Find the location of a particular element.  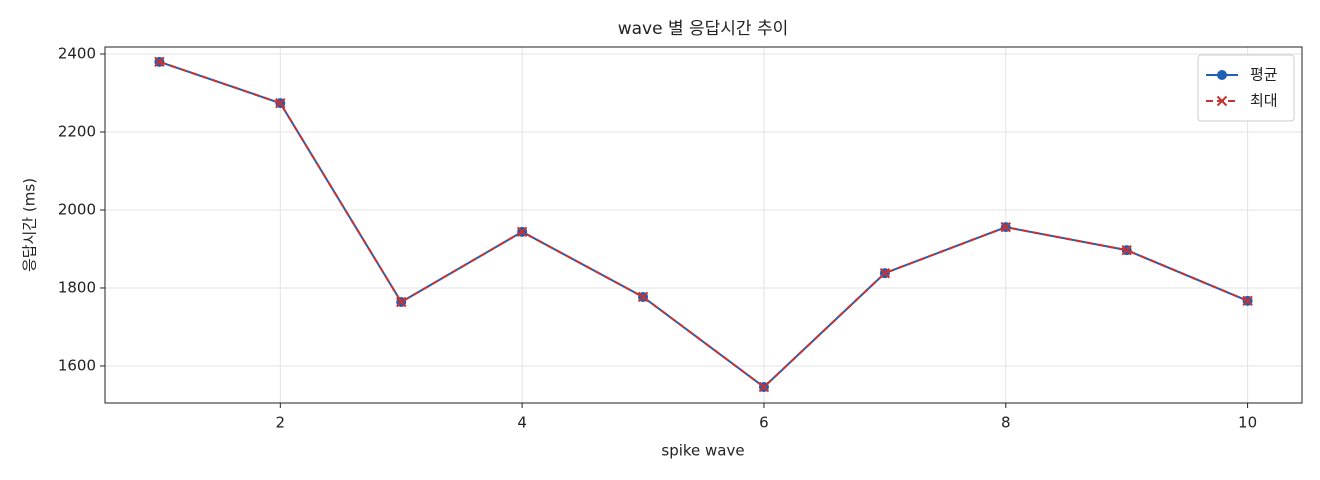

y-tick-label: 1600 is located at coordinates (77, 365).